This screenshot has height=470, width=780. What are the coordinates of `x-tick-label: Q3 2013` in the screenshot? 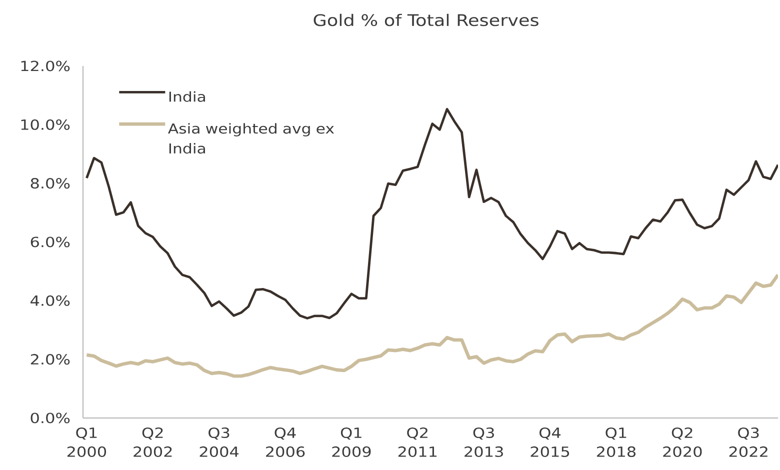 It's located at (483, 442).